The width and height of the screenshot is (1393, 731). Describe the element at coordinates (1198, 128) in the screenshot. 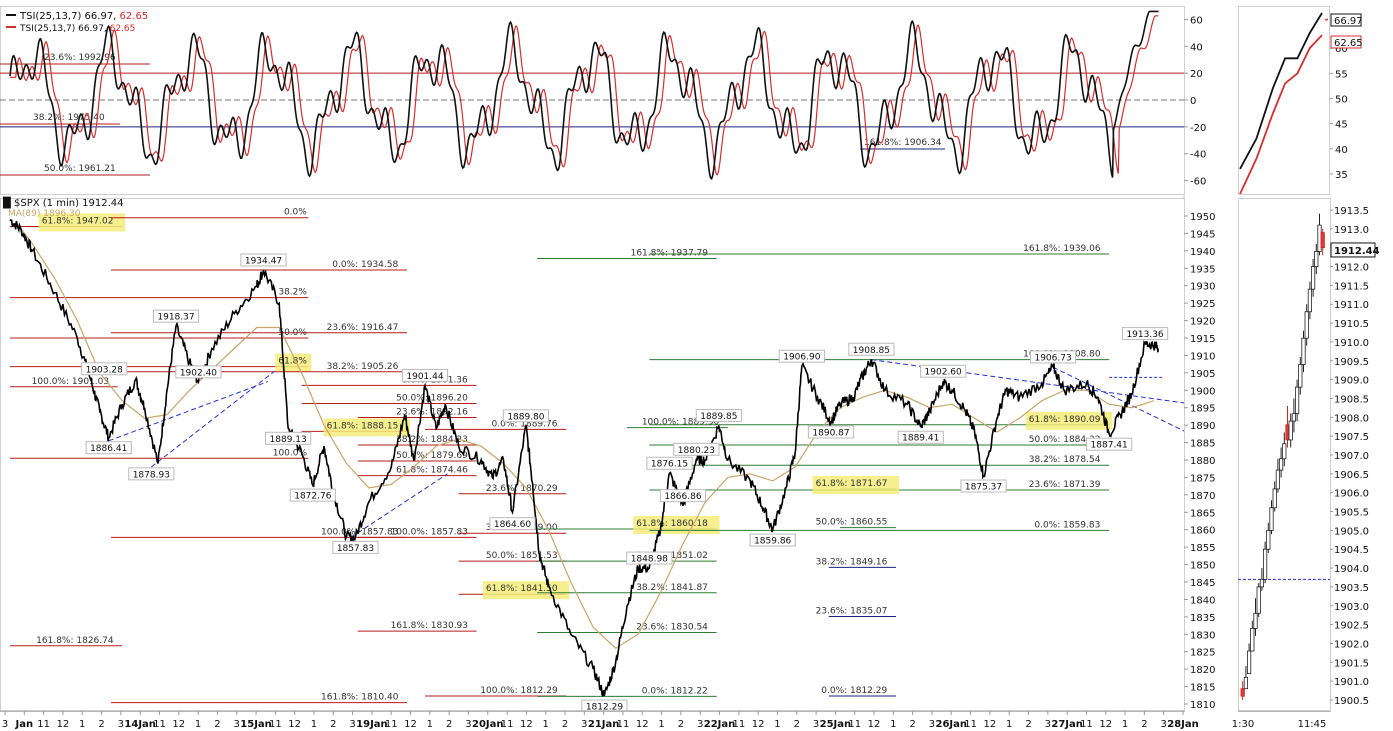

I see `tsi-y-tick-label: -20` at that location.